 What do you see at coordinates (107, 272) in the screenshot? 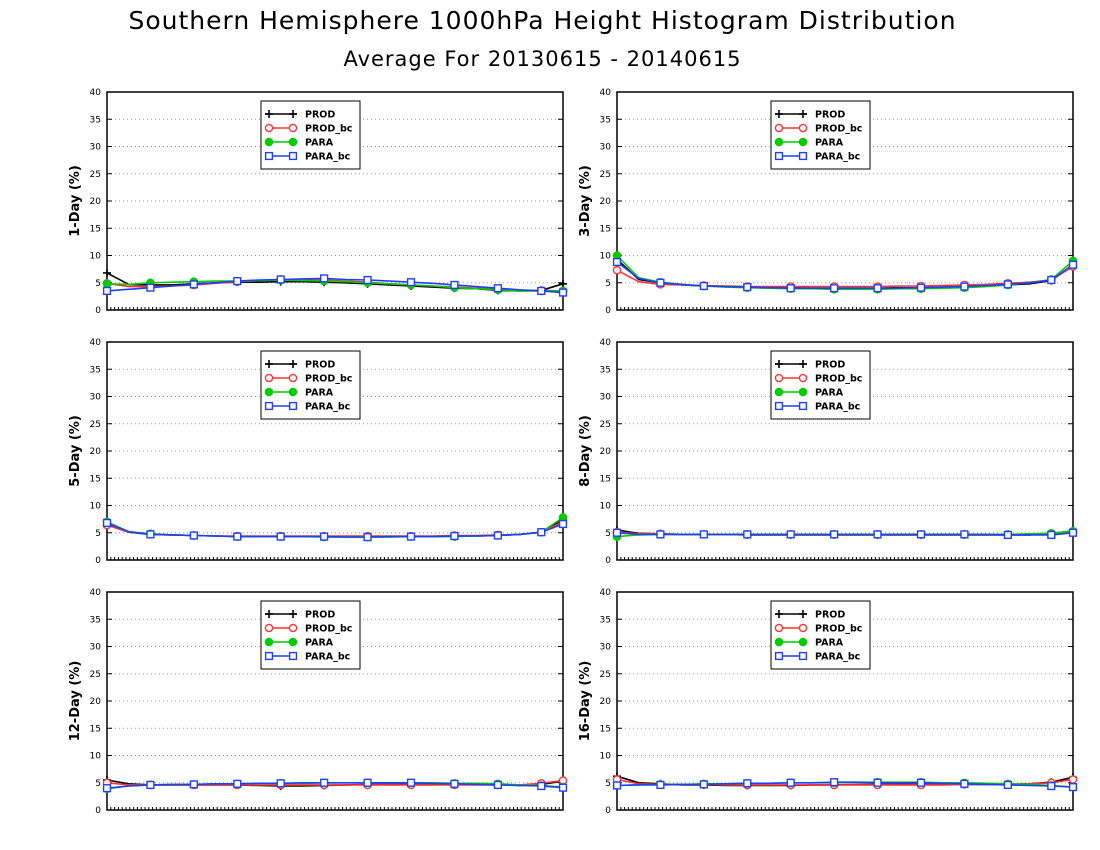
I see `data-point-PROD` at bounding box center [107, 272].